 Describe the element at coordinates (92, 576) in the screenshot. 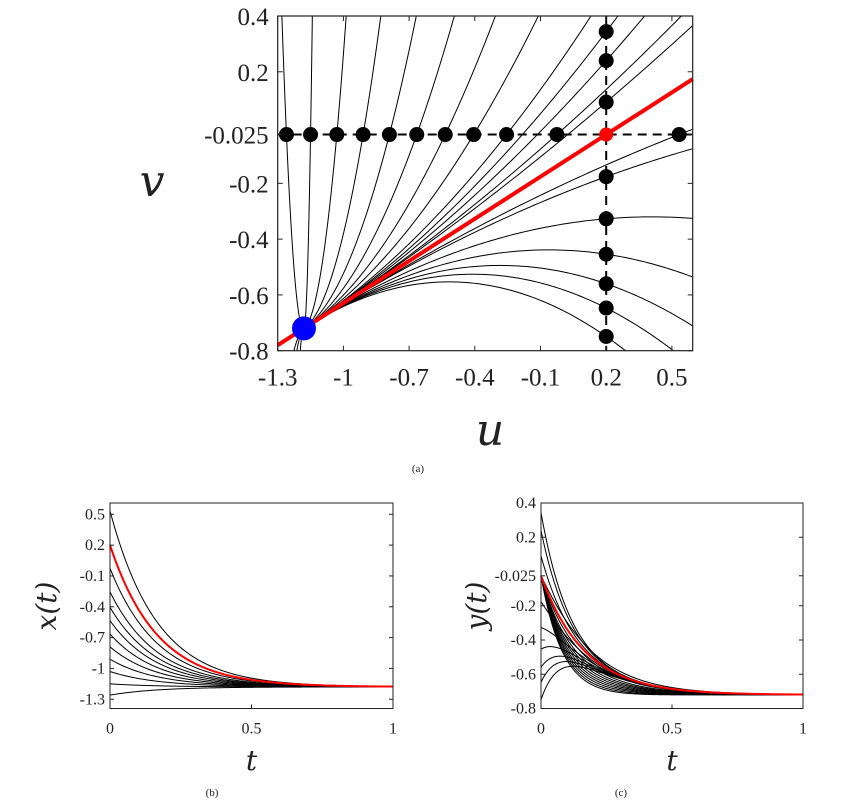

I see `y-tick-label: -0.1` at that location.